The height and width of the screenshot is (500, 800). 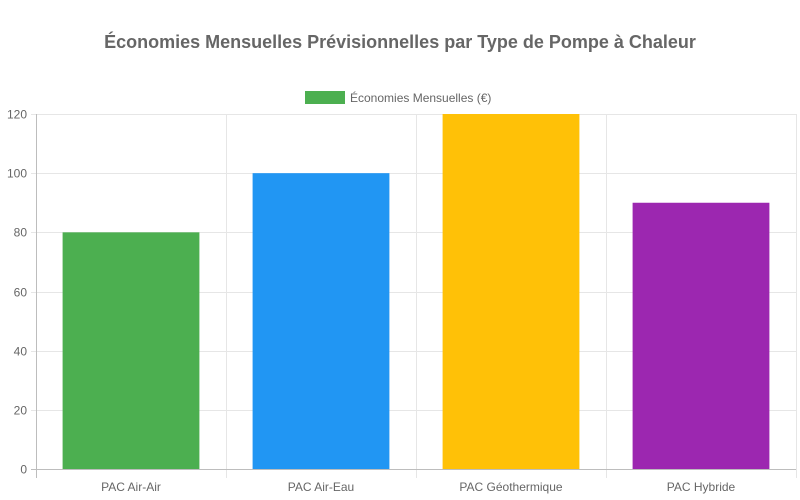 What do you see at coordinates (21, 411) in the screenshot?
I see `y-tick-label: 20` at bounding box center [21, 411].